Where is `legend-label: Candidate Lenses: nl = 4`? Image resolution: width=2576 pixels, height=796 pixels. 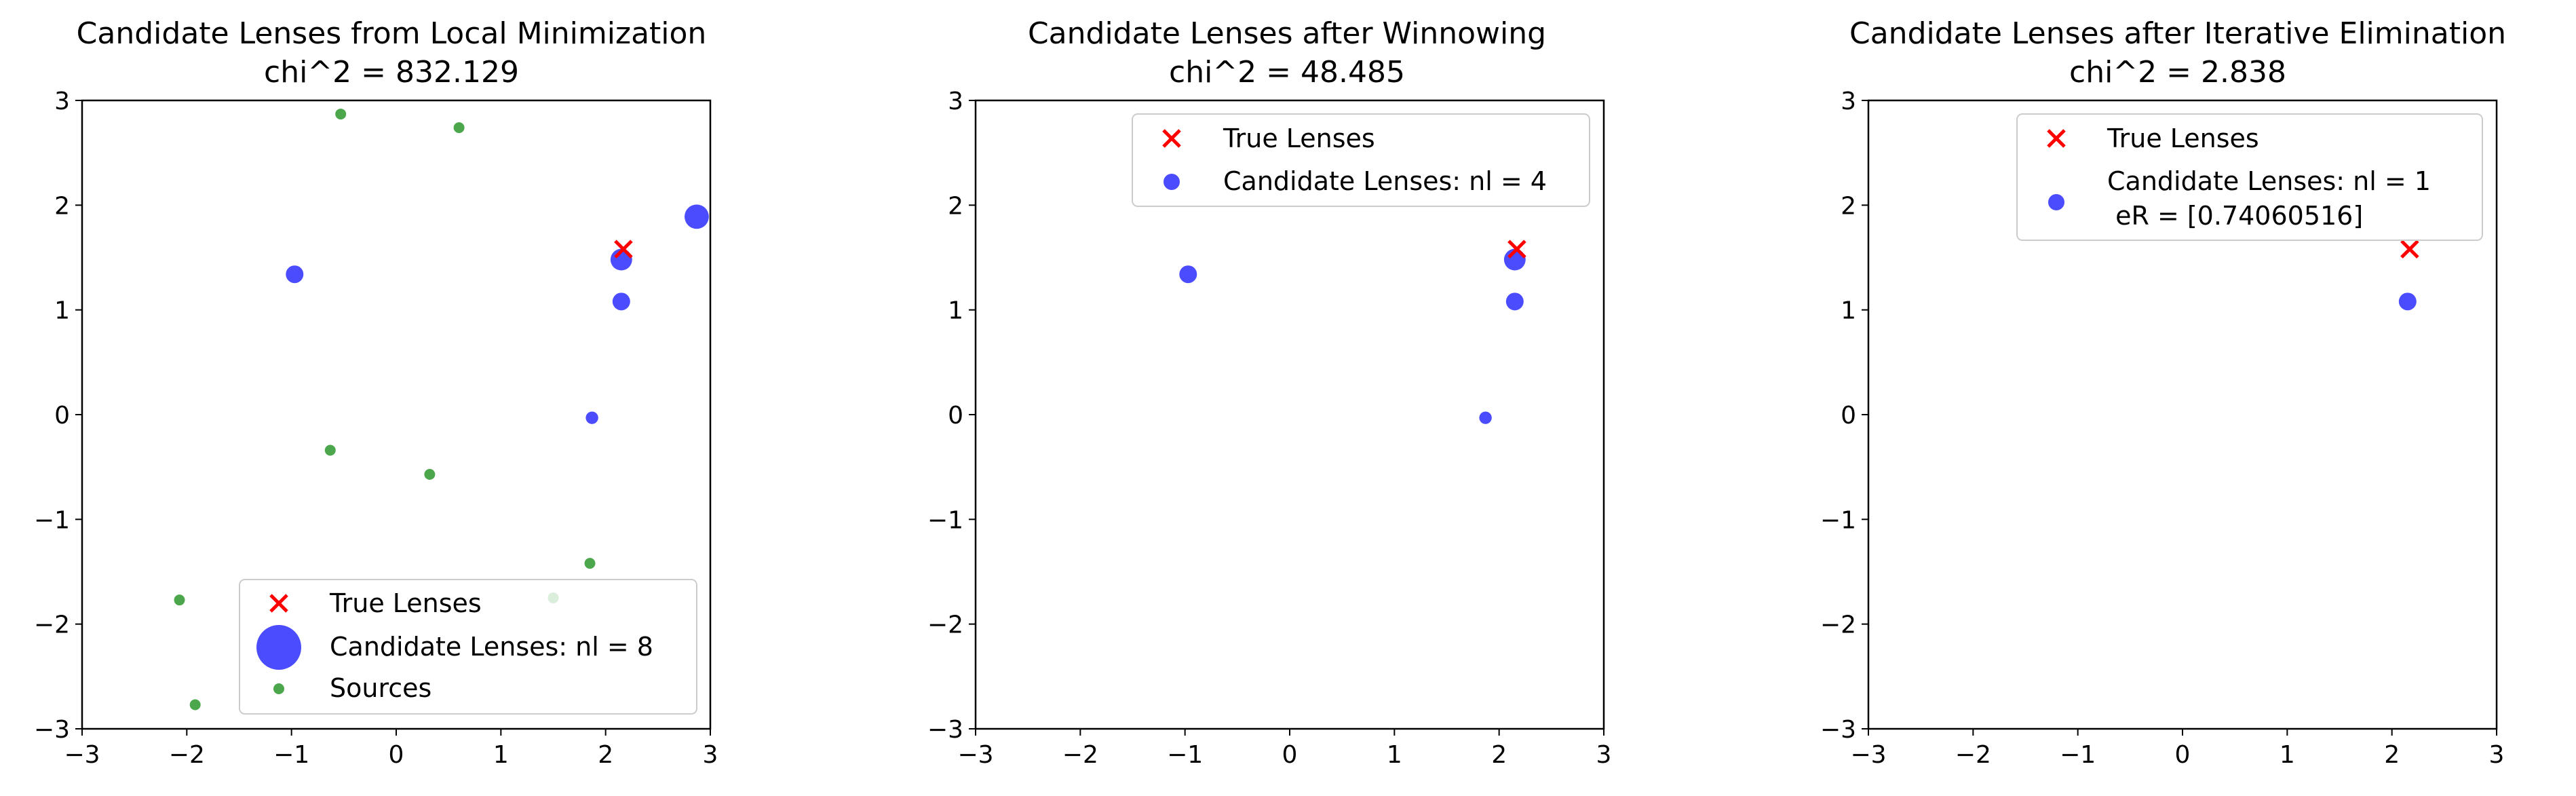
legend-label: Candidate Lenses: nl = 4 is located at coordinates (1385, 181).